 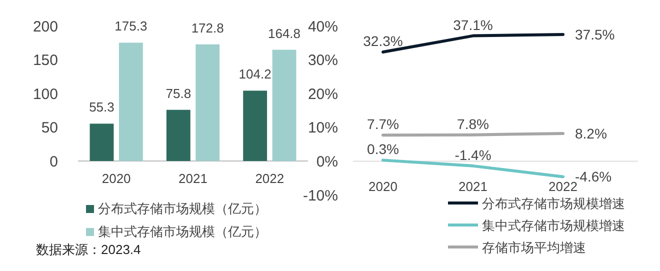 What do you see at coordinates (327, 161) in the screenshot?
I see `y-tick-label: 0%` at bounding box center [327, 161].